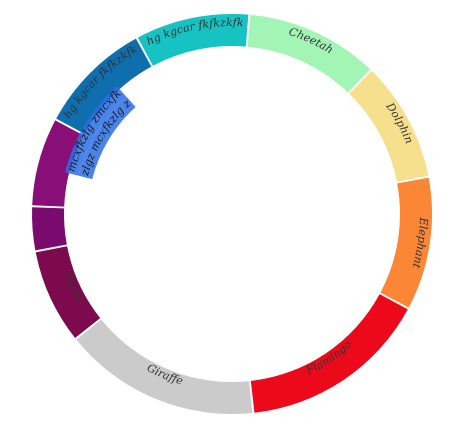  Describe the element at coordinates (389, 126) in the screenshot. I see `donut-segment-dolphin` at that location.